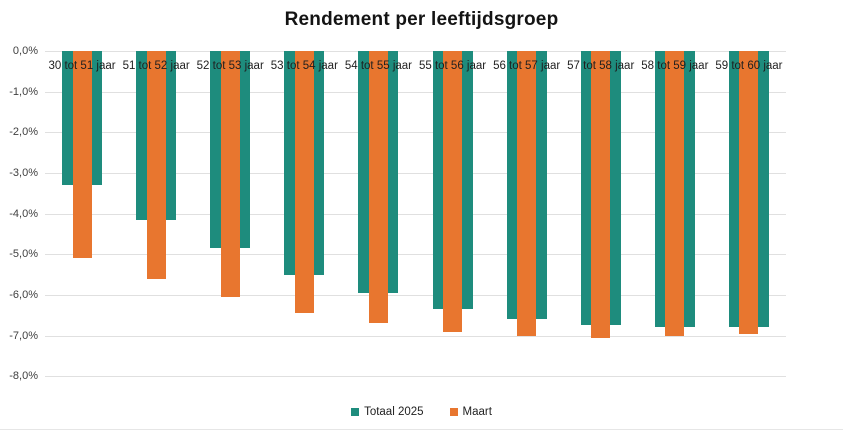  Describe the element at coordinates (156, 66) in the screenshot. I see `x-axis-category-label: 51 tot 52 jaar` at that location.